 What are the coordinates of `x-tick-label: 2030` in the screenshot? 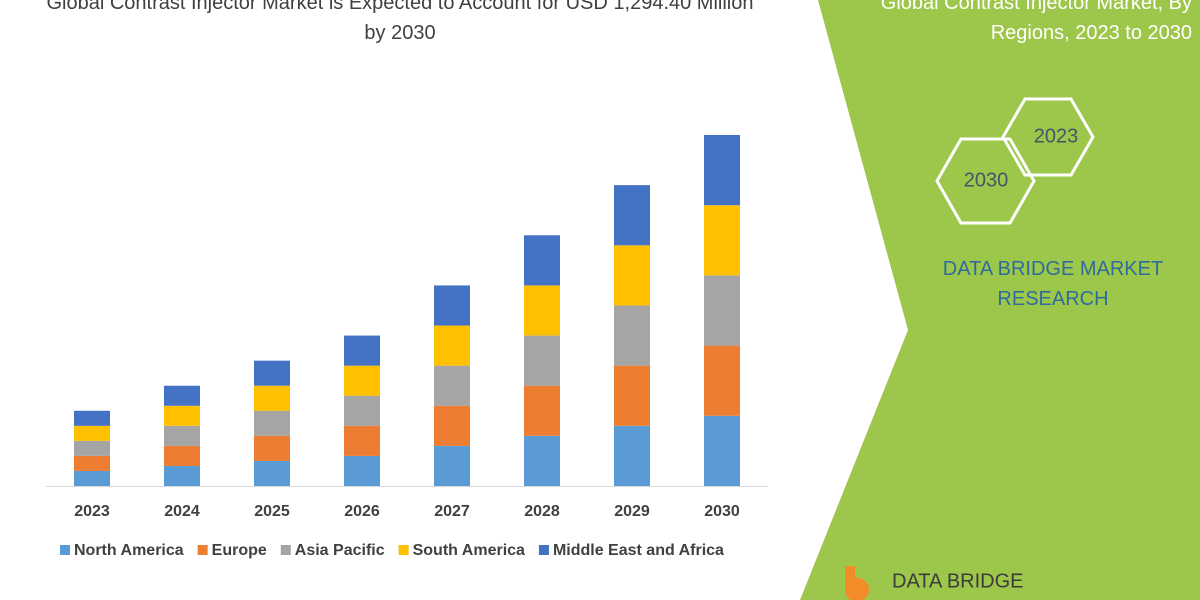 It's located at (722, 511).